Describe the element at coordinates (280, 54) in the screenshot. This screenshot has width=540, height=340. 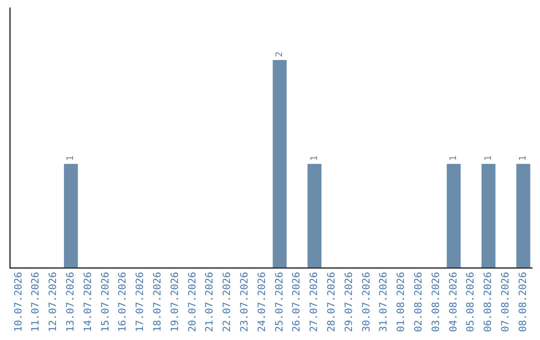
I see `data-label: 2` at that location.